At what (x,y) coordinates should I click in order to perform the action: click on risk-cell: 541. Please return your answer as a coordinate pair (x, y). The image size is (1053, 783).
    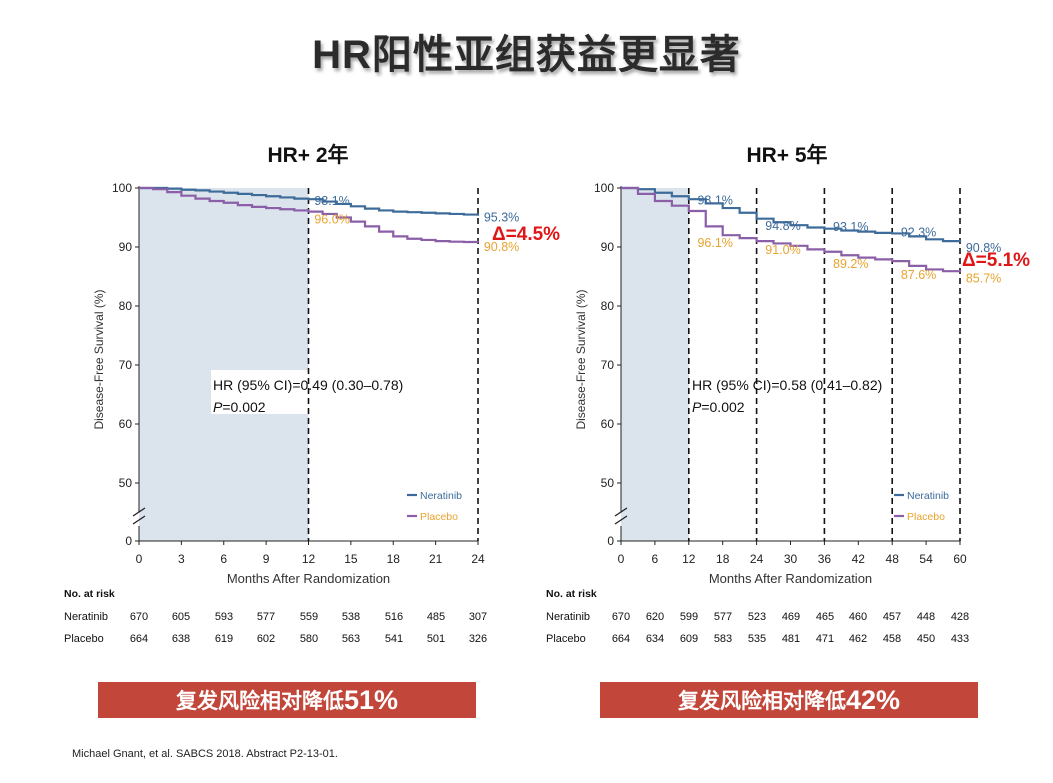
    Looking at the image, I should click on (394, 639).